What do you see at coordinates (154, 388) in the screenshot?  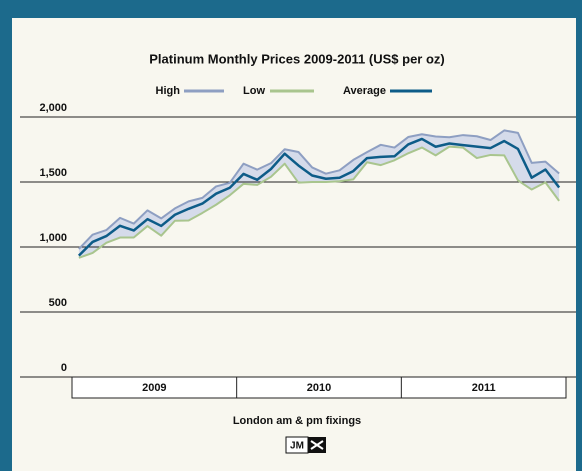 I see `x-tick-label: 2009` at bounding box center [154, 388].